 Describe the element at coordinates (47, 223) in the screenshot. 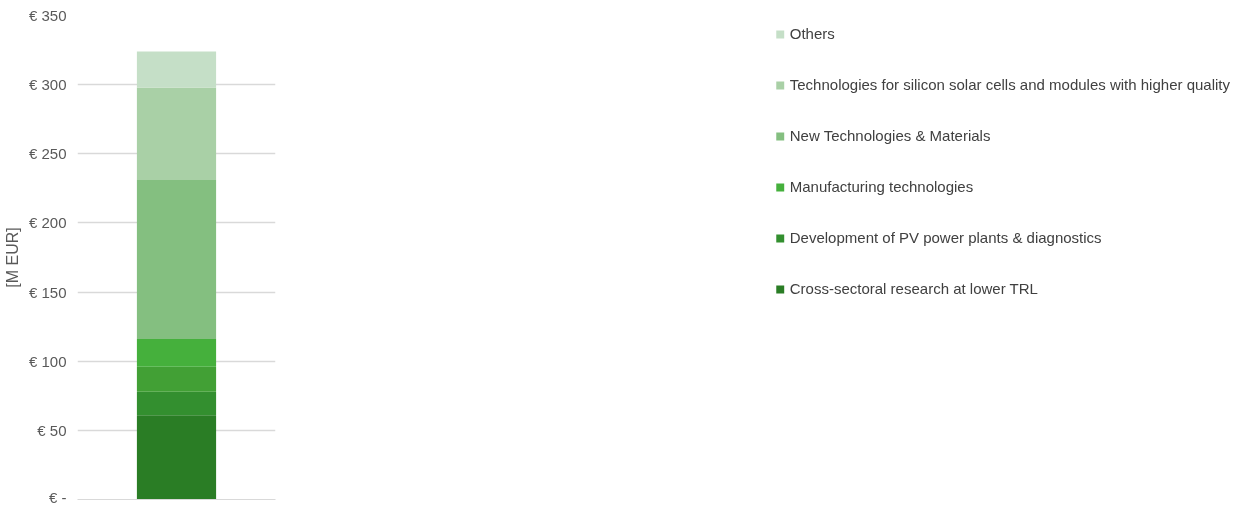

I see `y-tick-label: € 200` at that location.